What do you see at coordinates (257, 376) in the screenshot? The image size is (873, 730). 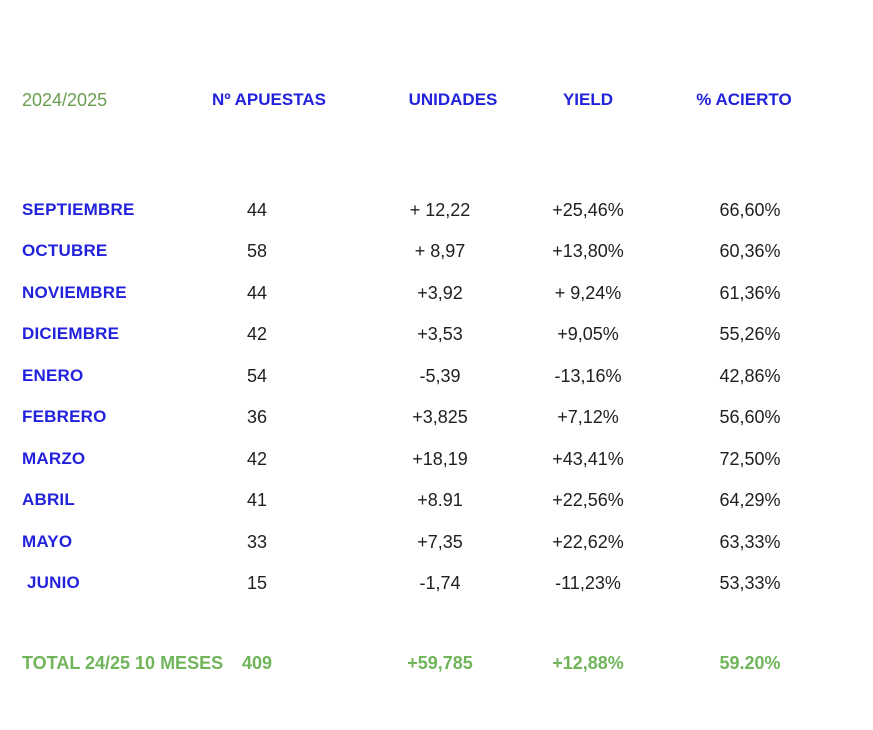 I see `bets-value: 54` at bounding box center [257, 376].